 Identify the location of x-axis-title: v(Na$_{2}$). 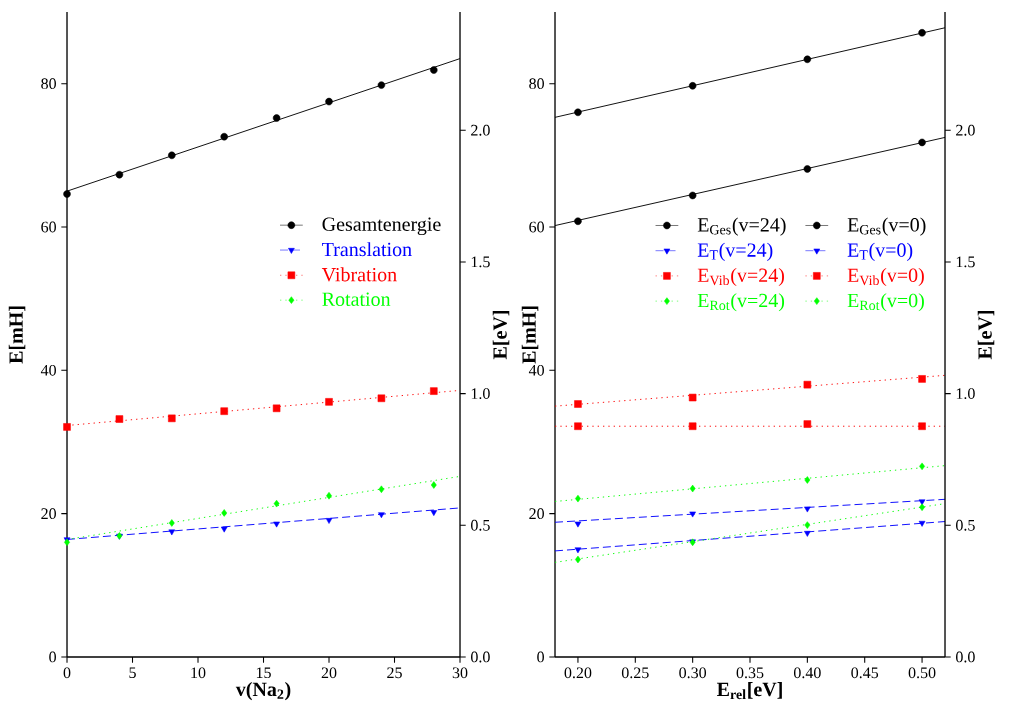
(263, 691).